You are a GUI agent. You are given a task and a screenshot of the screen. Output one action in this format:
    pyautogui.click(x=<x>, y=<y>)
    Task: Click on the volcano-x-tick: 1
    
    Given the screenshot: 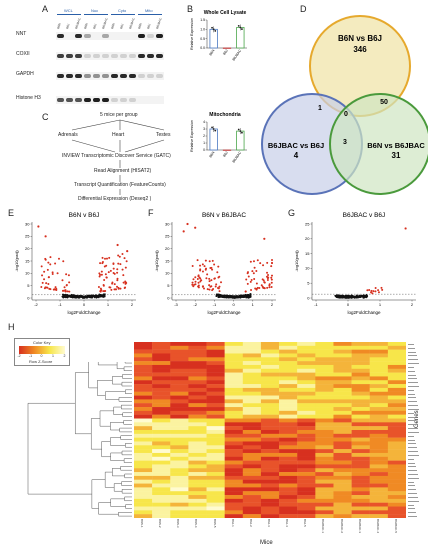 What is the action you would take?
    pyautogui.click(x=380, y=304)
    